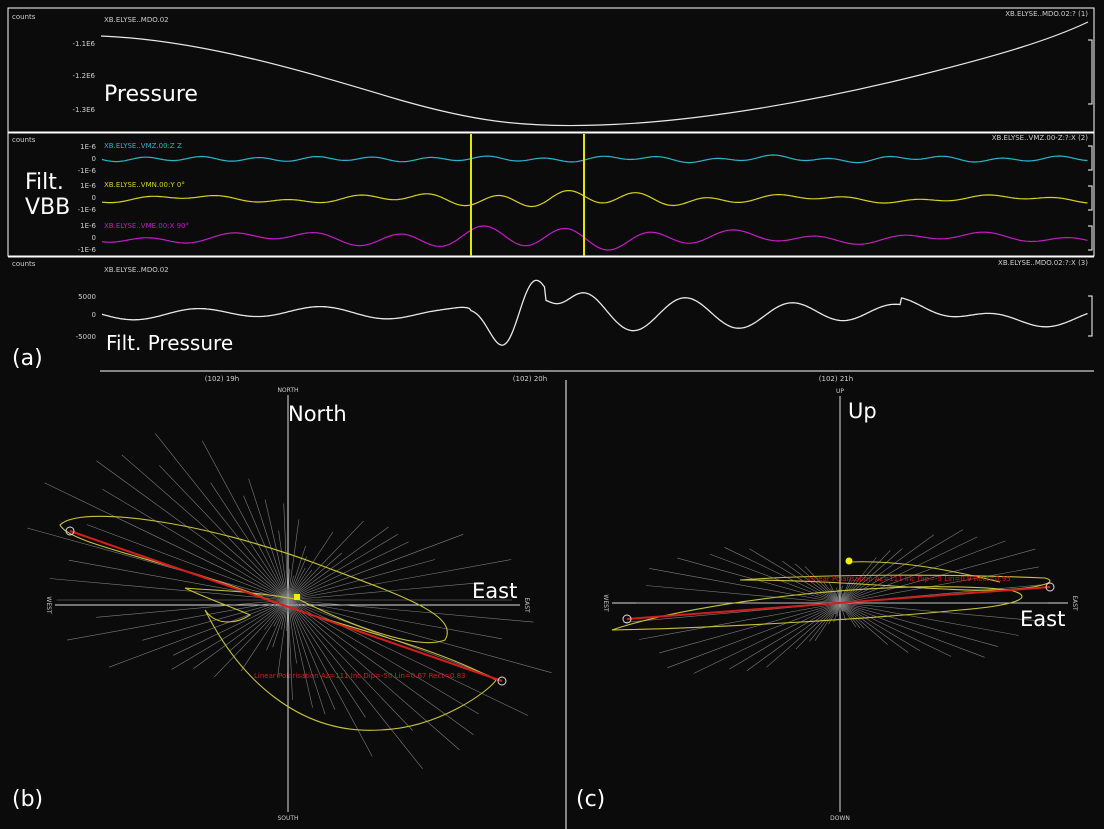 The height and width of the screenshot is (829, 1104). I want to click on filt-pressure-tick-3: -5000, so click(86, 337).